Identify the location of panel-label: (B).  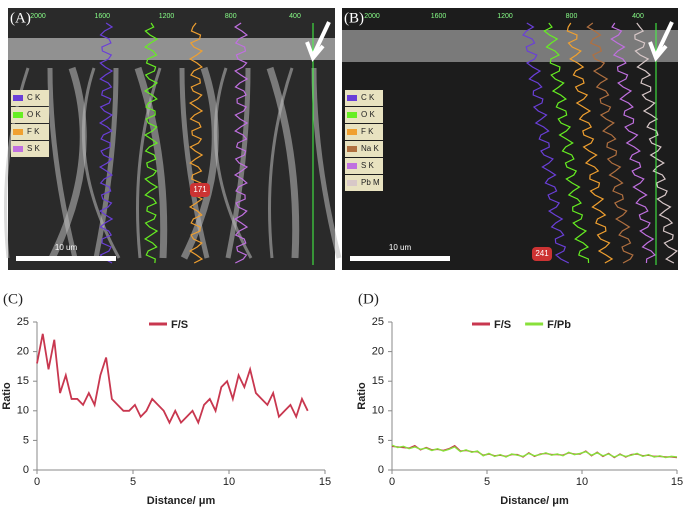
(354, 18).